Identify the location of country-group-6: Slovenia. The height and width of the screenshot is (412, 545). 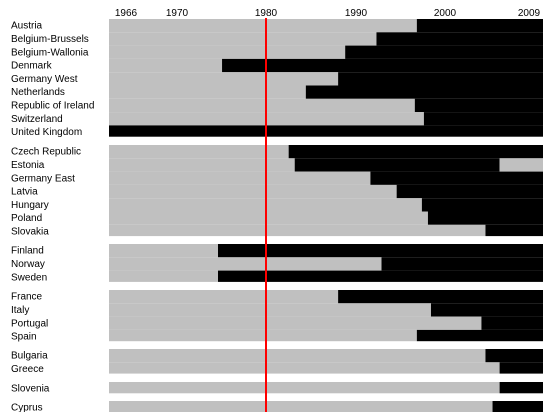
(277, 388).